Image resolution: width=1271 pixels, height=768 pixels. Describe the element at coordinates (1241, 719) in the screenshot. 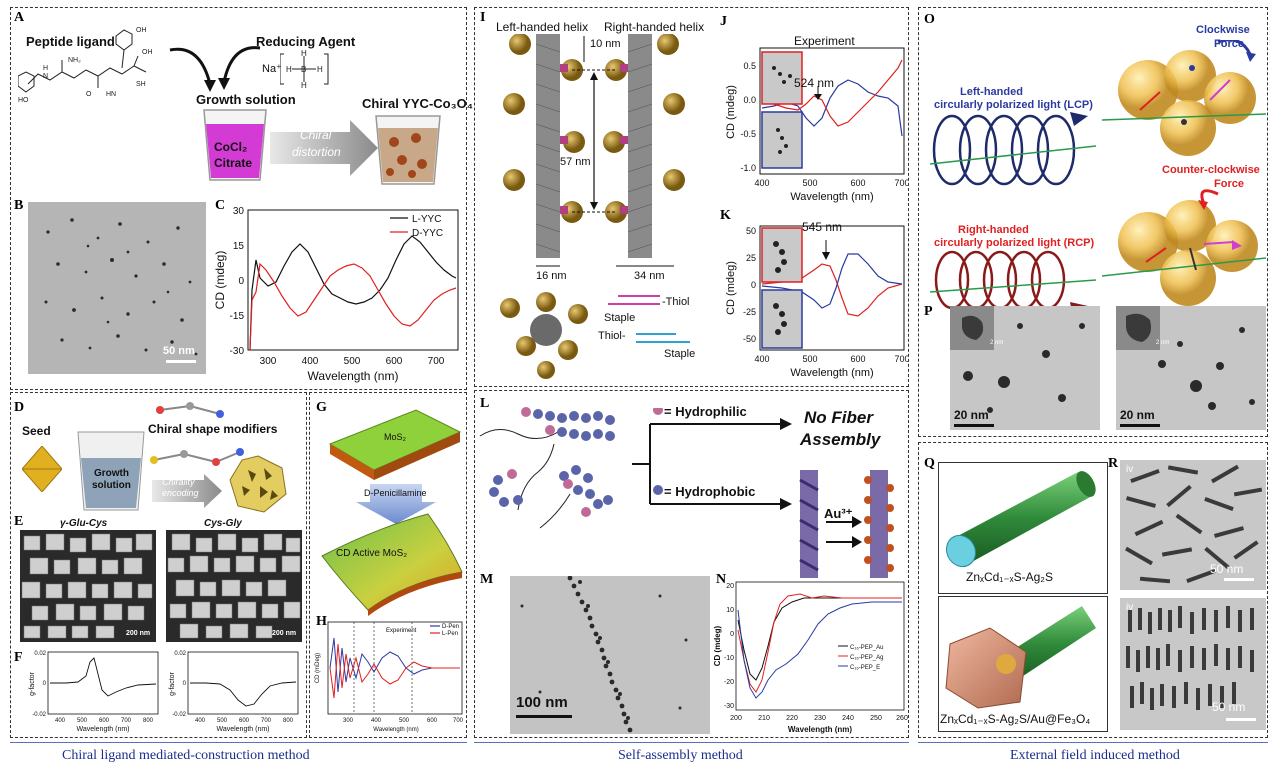

I see `r-scalebar-bottom` at that location.